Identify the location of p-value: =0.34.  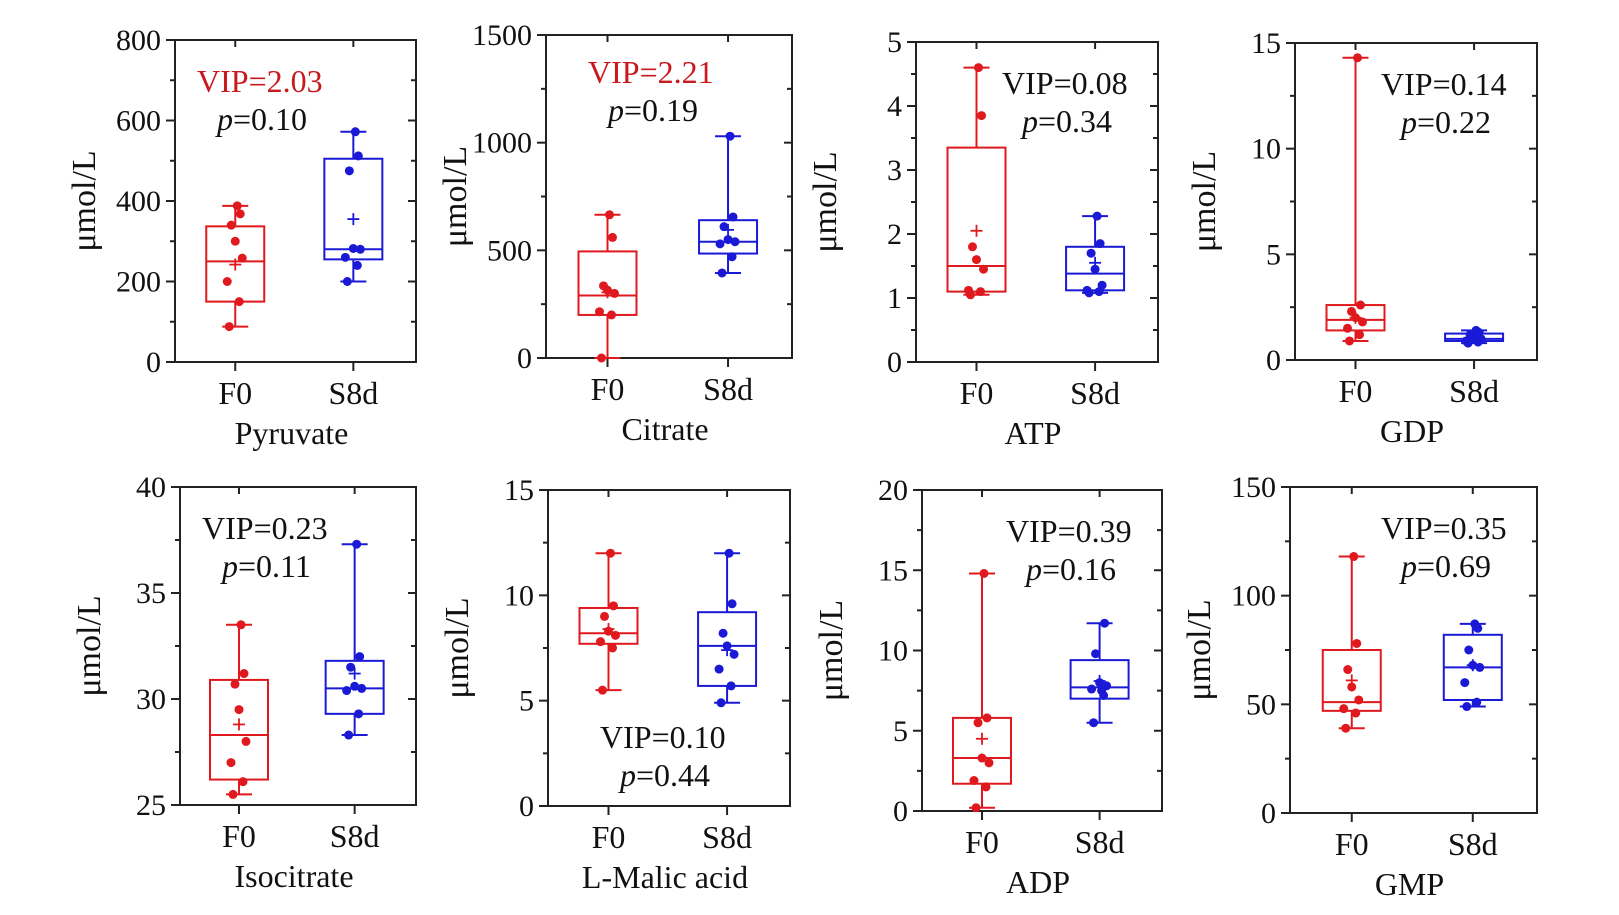
(1075, 121).